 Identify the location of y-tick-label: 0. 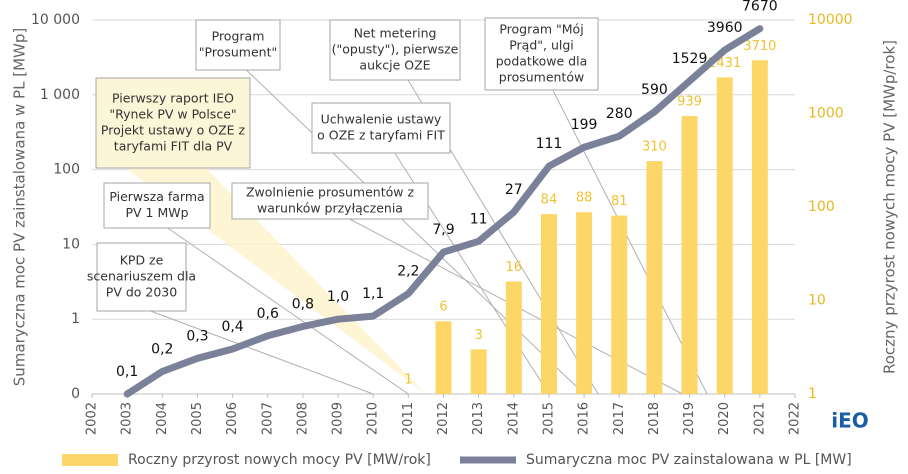
(75, 394).